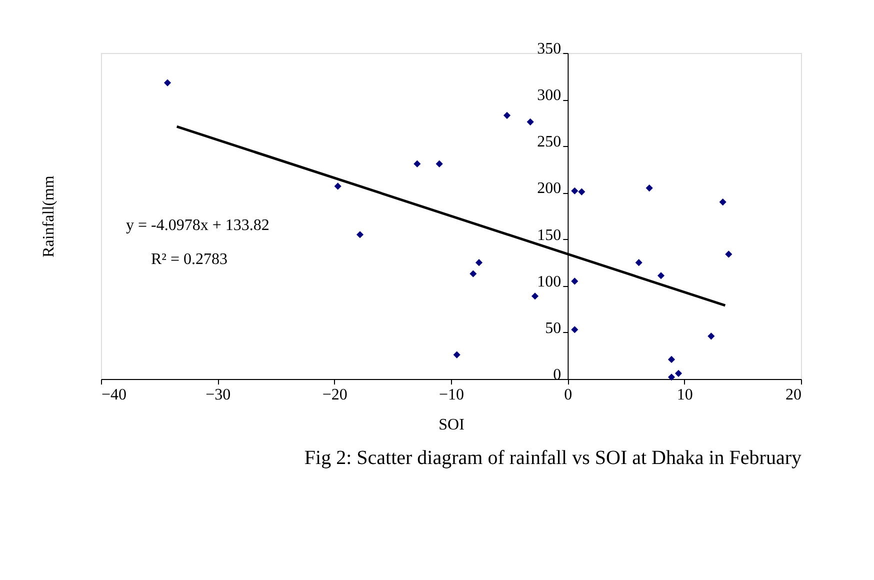  What do you see at coordinates (549, 189) in the screenshot?
I see `y-tick-label: 200` at bounding box center [549, 189].